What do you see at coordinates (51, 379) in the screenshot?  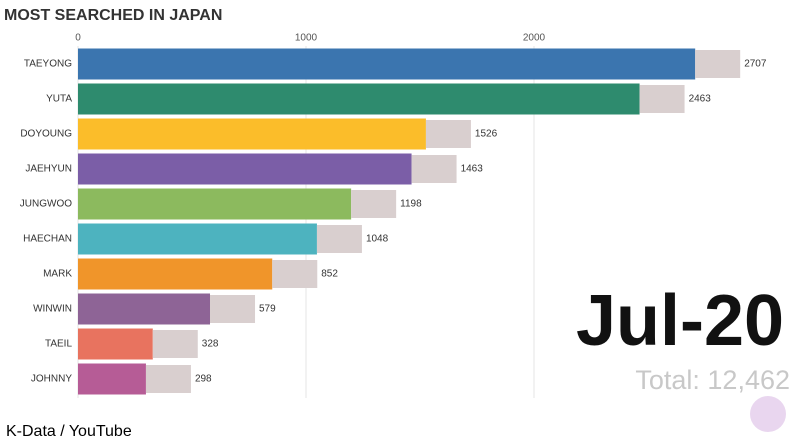 I see `y-tick-label: JOHNNY` at bounding box center [51, 379].